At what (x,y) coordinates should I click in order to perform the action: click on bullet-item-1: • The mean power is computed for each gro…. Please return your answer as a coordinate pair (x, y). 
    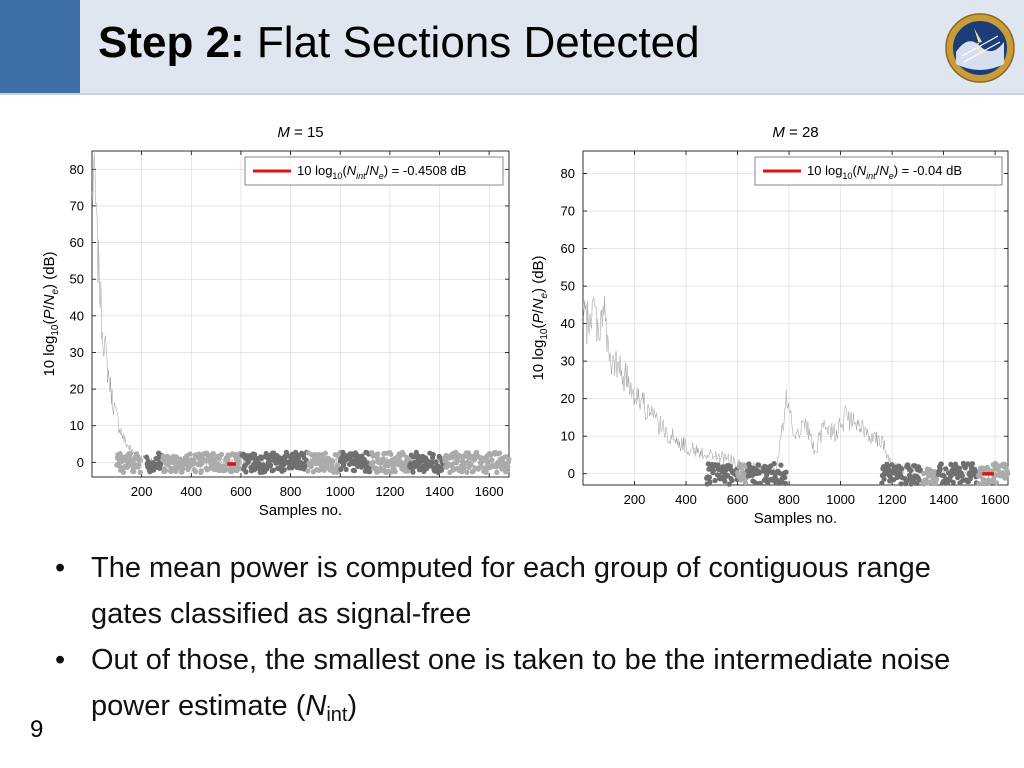
    Looking at the image, I should click on (520, 591).